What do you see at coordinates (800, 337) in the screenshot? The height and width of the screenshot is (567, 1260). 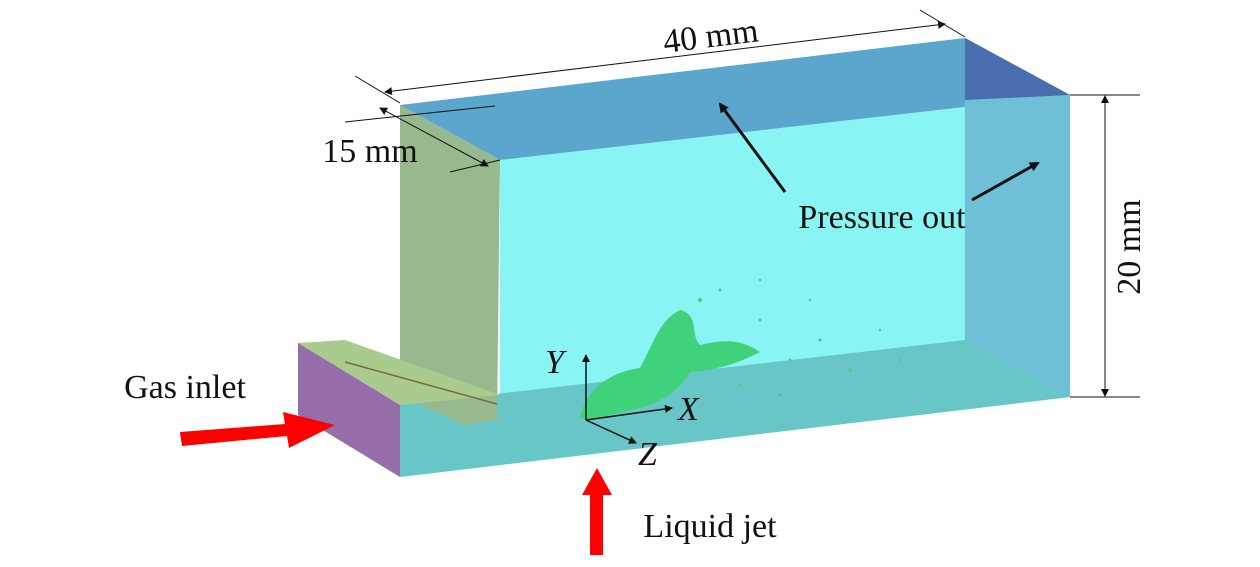 I see `droplets` at bounding box center [800, 337].